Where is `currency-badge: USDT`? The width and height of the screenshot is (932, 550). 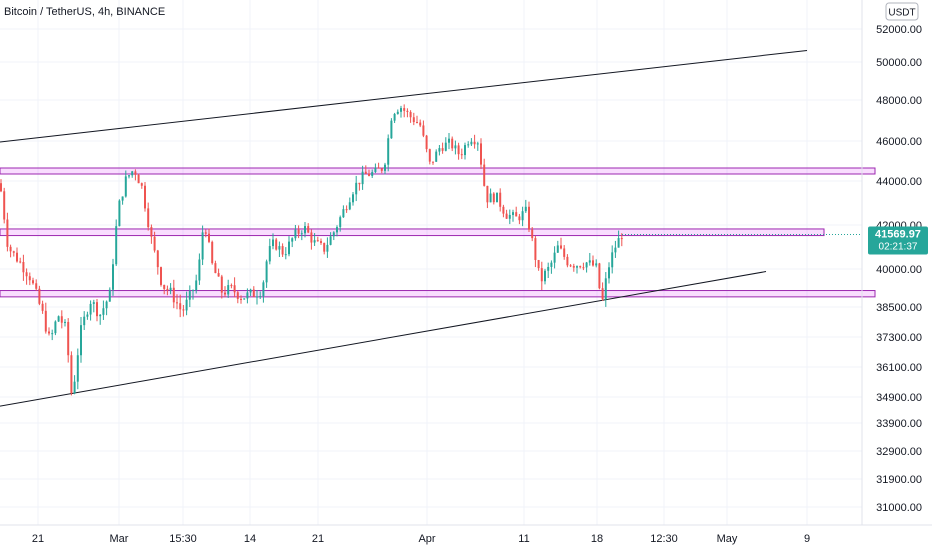
currency-badge: USDT is located at coordinates (902, 11).